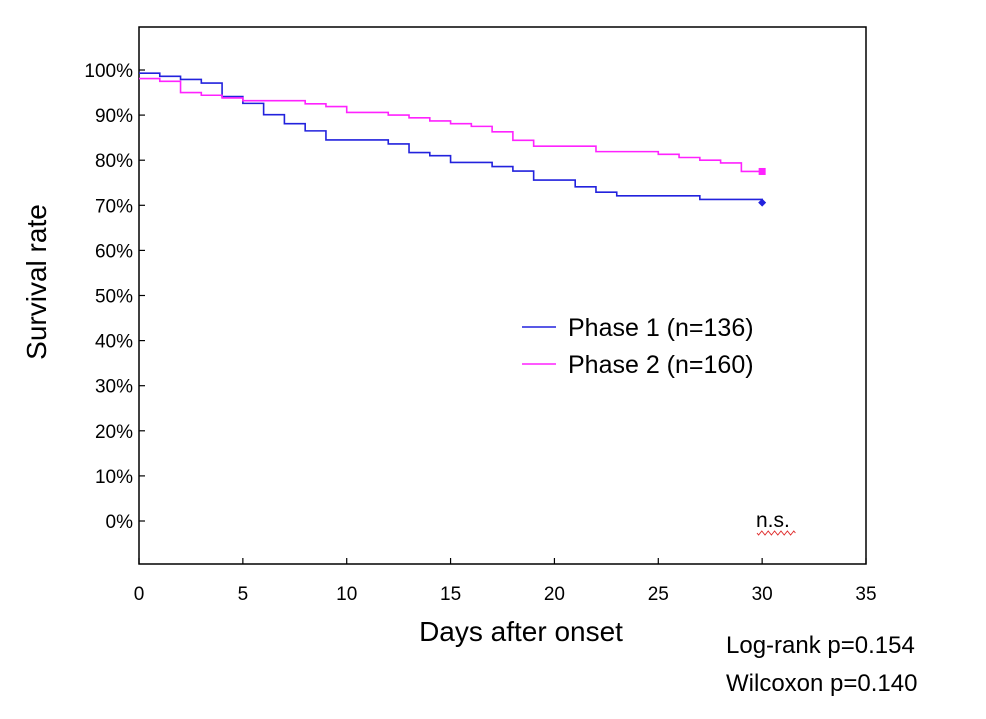  Describe the element at coordinates (114, 251) in the screenshot. I see `y-tick-label: 60%` at that location.